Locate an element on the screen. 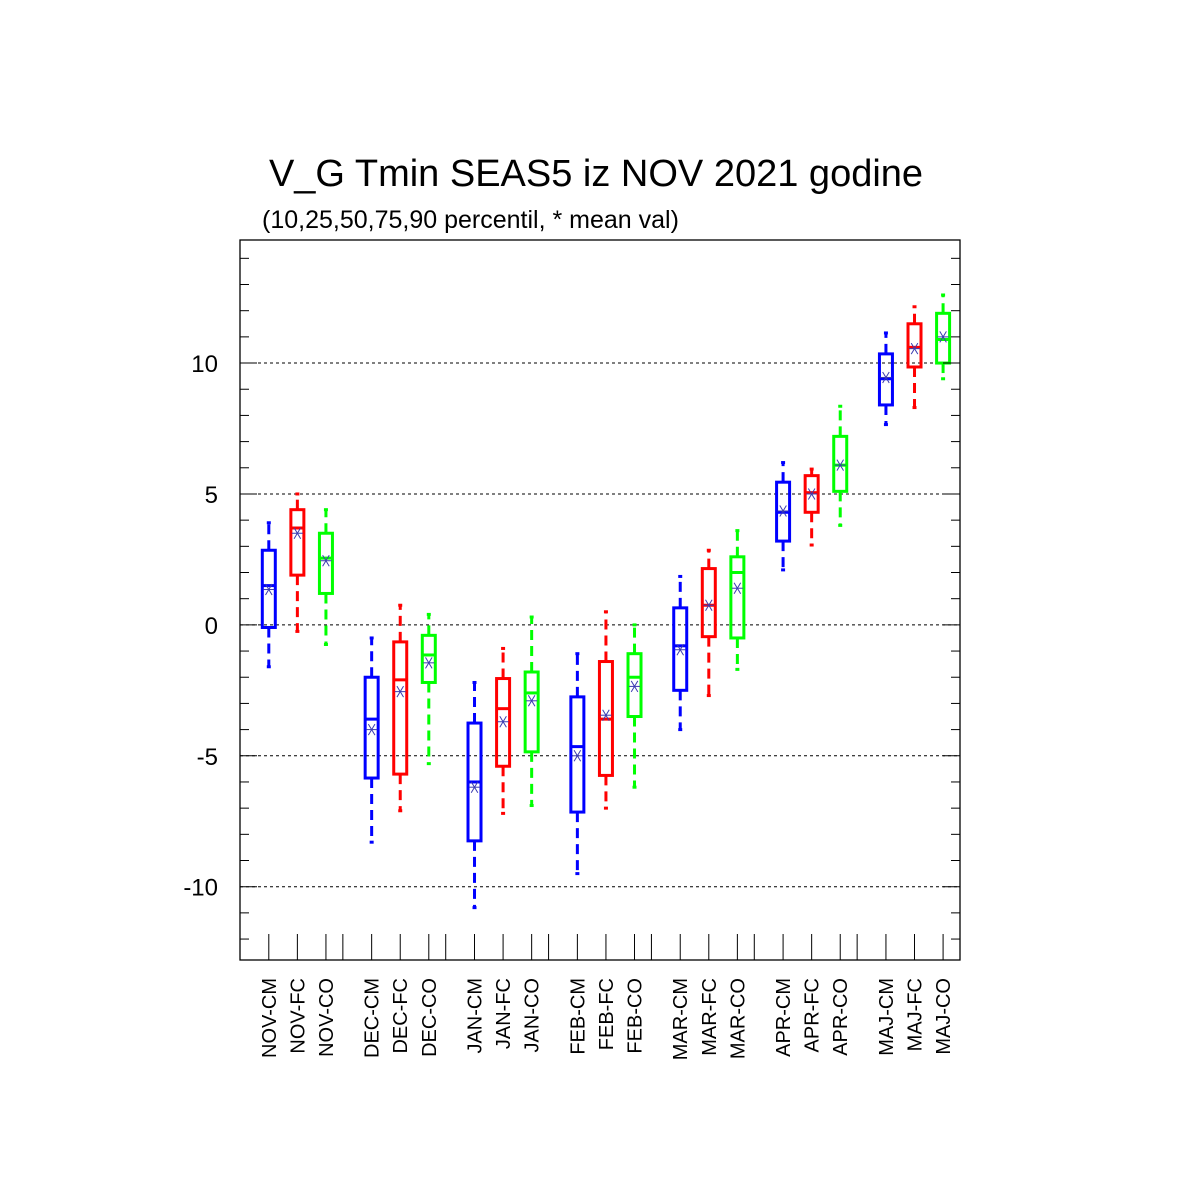  box-maj-co is located at coordinates (943, 337).